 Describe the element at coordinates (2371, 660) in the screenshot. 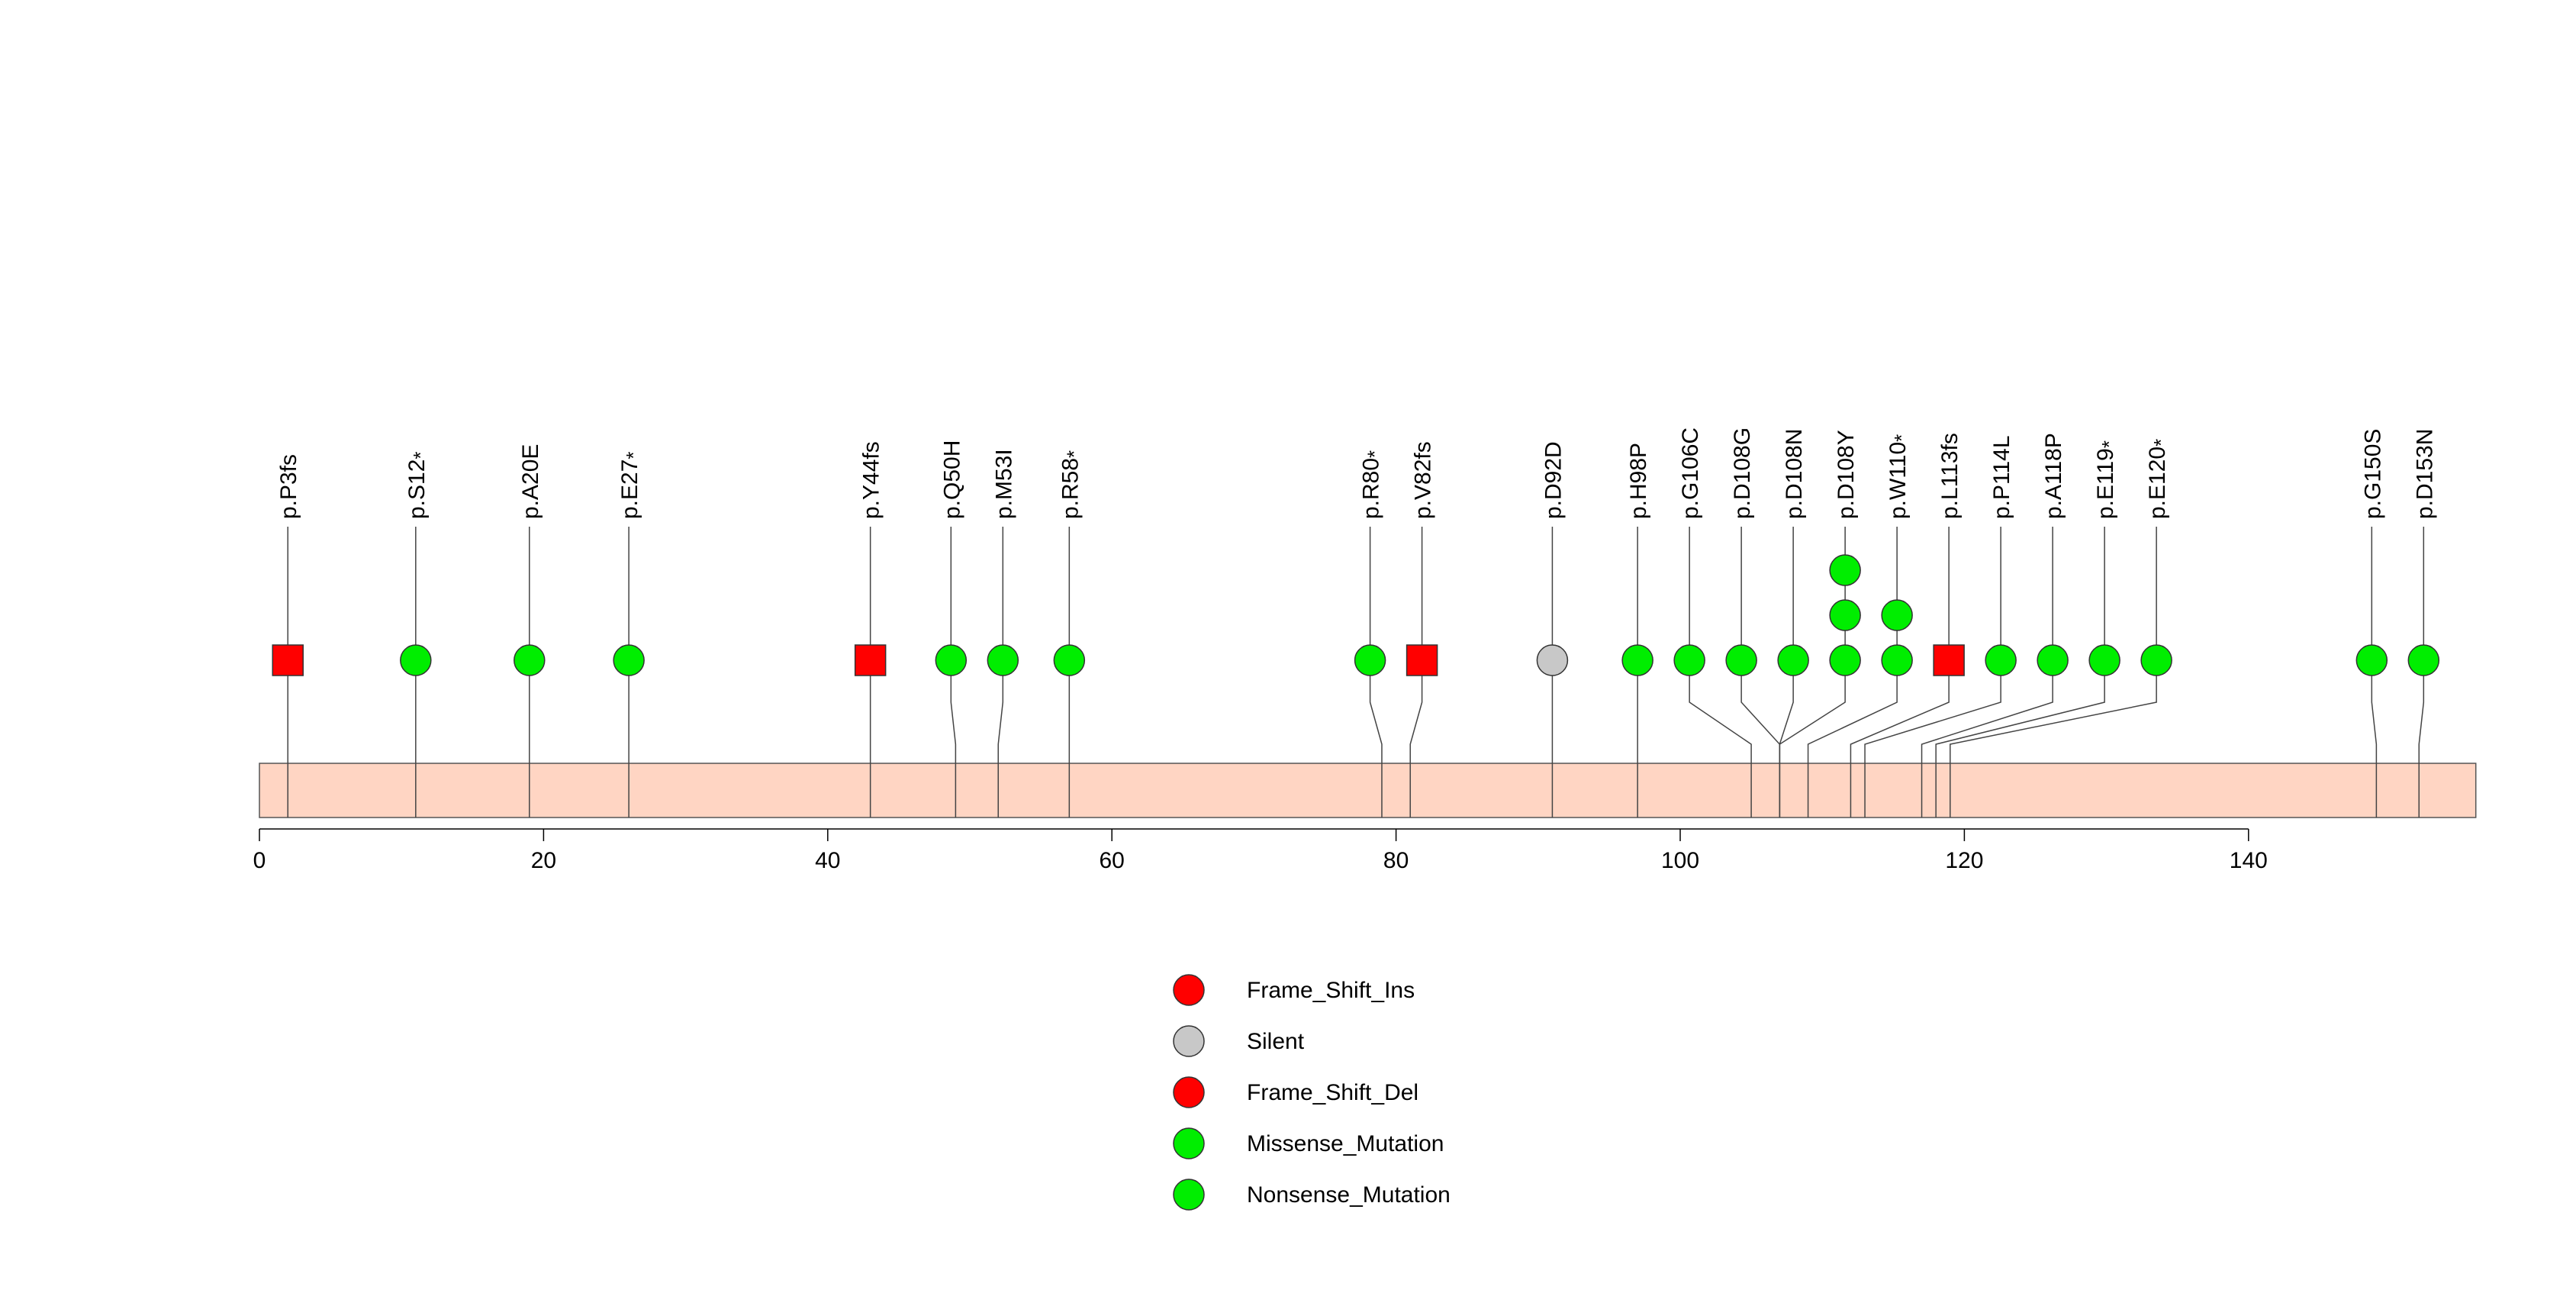

I see `marker-p-g150s` at that location.